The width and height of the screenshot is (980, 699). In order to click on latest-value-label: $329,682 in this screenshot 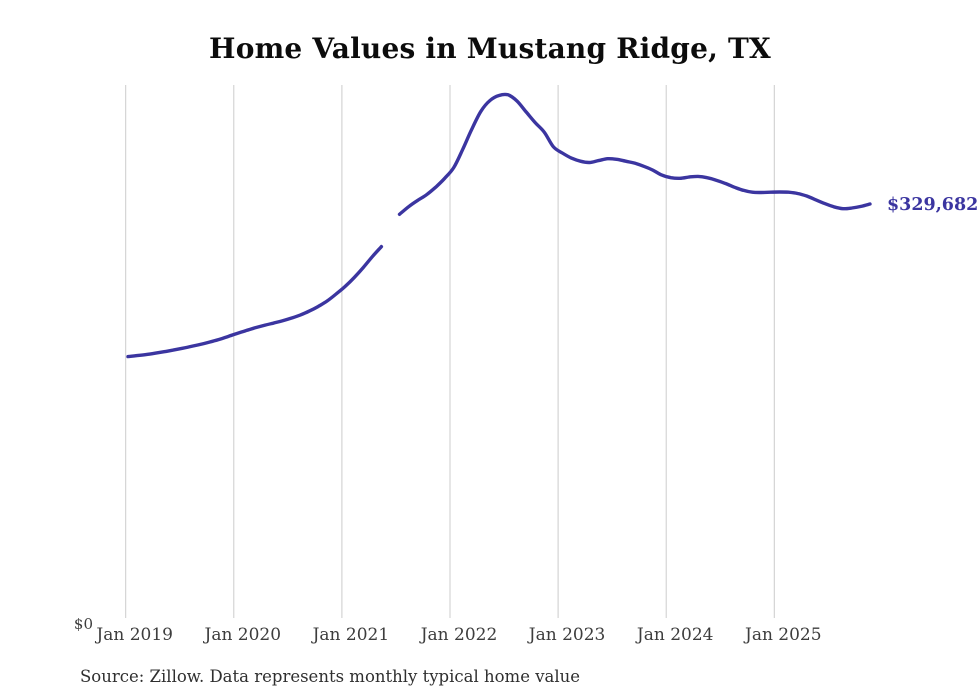, I will do `click(932, 205)`.